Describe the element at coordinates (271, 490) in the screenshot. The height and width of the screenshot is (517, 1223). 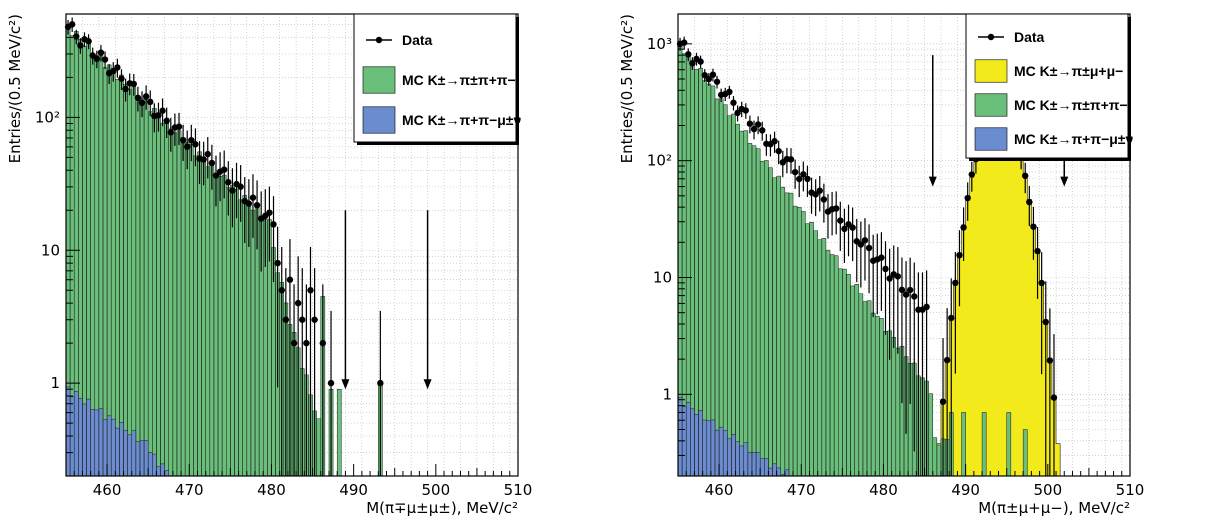
I see `x-tick-label: 480` at that location.